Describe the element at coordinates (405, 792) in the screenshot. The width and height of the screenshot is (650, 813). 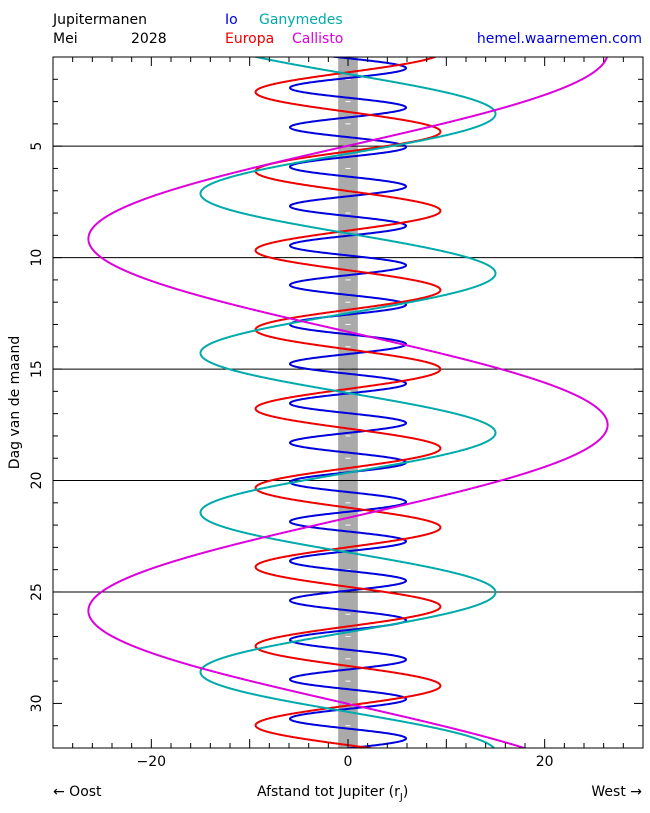
I see `x-axis-label-close: )` at that location.